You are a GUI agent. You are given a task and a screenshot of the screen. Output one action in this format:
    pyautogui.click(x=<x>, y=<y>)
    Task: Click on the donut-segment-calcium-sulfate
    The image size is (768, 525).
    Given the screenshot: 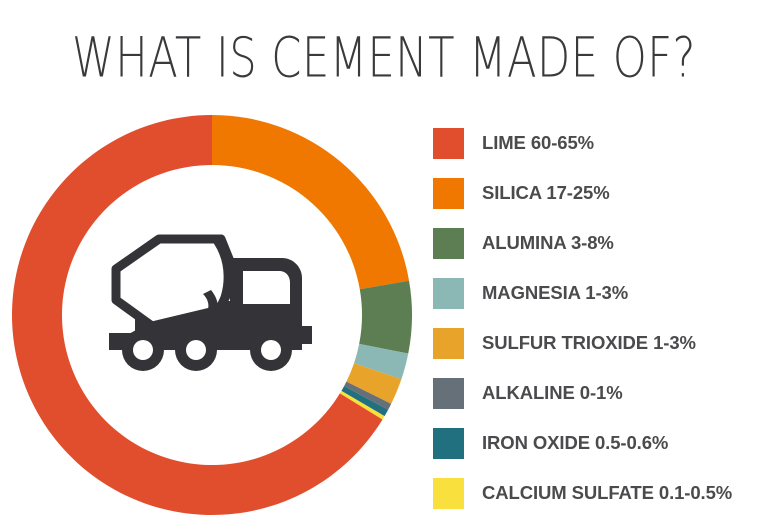 What is the action you would take?
    pyautogui.click(x=362, y=405)
    